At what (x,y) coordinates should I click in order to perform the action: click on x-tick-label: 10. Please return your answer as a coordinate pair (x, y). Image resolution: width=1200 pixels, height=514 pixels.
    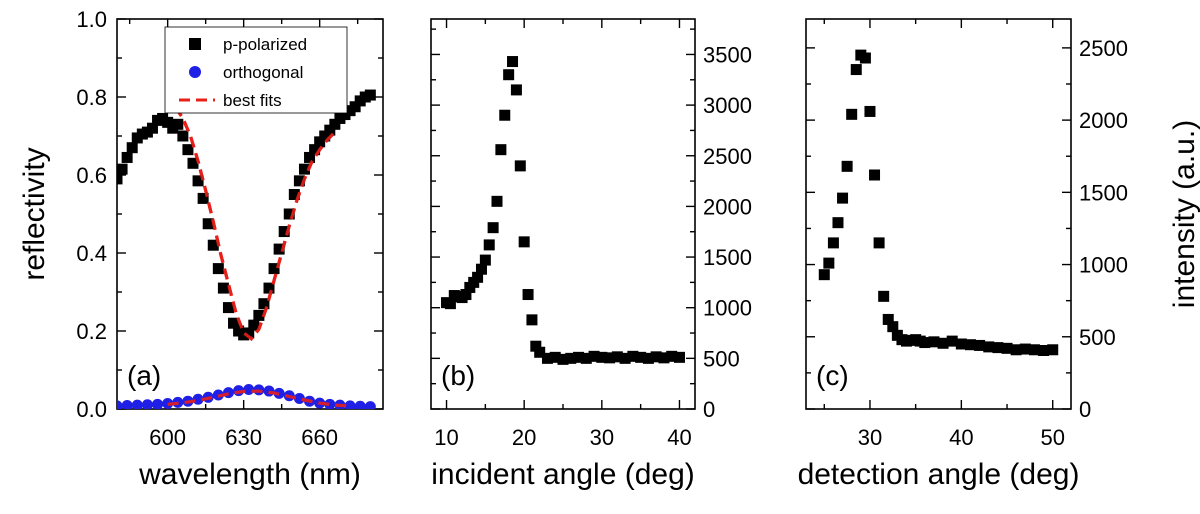
    Looking at the image, I should click on (446, 437).